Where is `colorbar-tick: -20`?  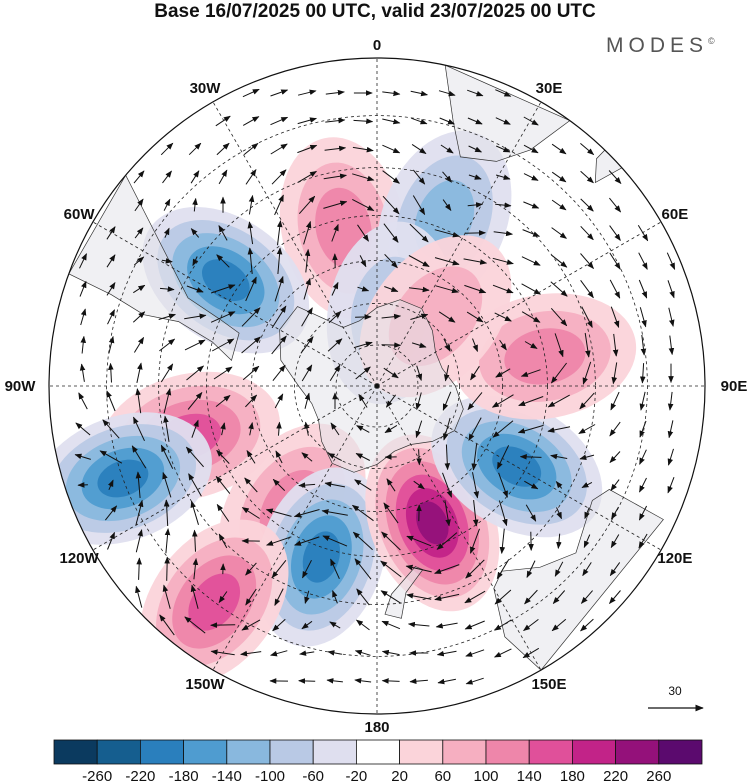
colorbar-tick: -20 is located at coordinates (357, 775).